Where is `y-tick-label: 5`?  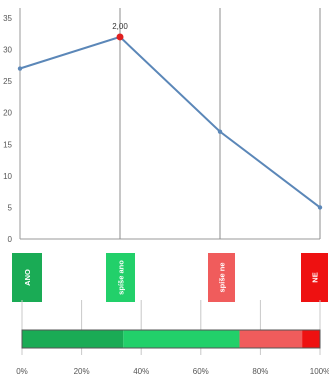
y-tick-label: 5 is located at coordinates (10, 207).